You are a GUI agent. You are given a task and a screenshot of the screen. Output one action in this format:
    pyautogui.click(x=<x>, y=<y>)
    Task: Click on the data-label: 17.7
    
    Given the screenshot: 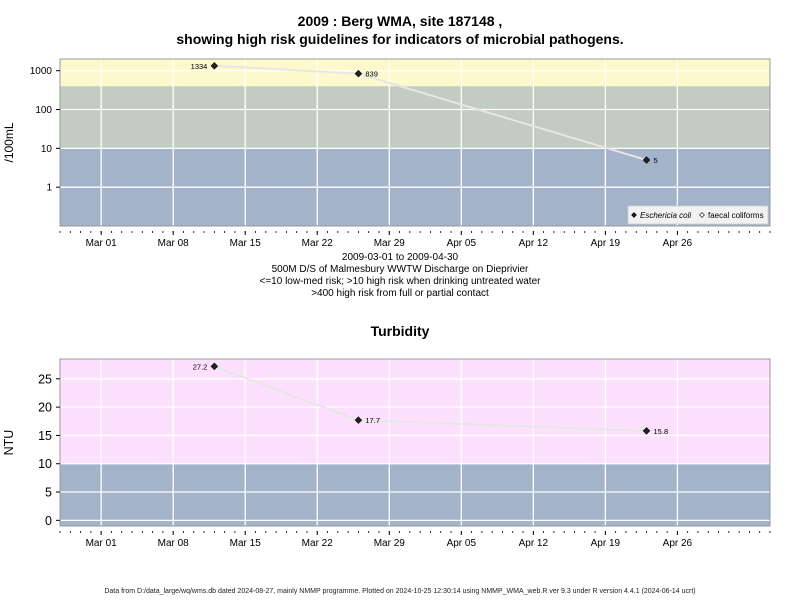 What is the action you would take?
    pyautogui.click(x=372, y=420)
    